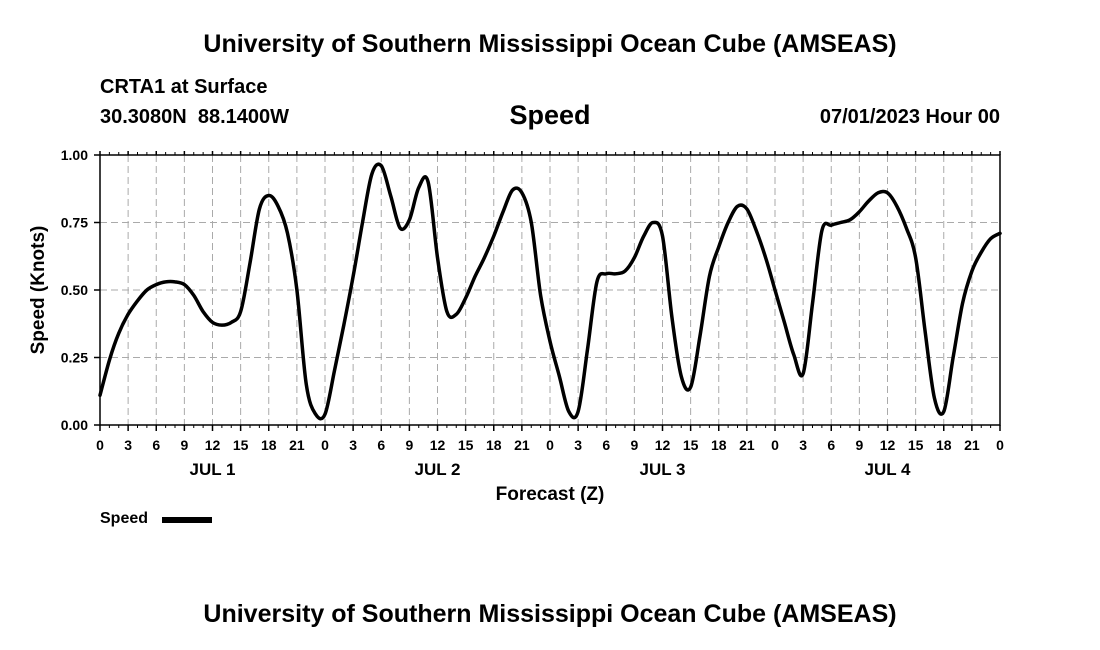 The height and width of the screenshot is (650, 1100). Describe the element at coordinates (663, 469) in the screenshot. I see `day-label: JUL 3` at that location.